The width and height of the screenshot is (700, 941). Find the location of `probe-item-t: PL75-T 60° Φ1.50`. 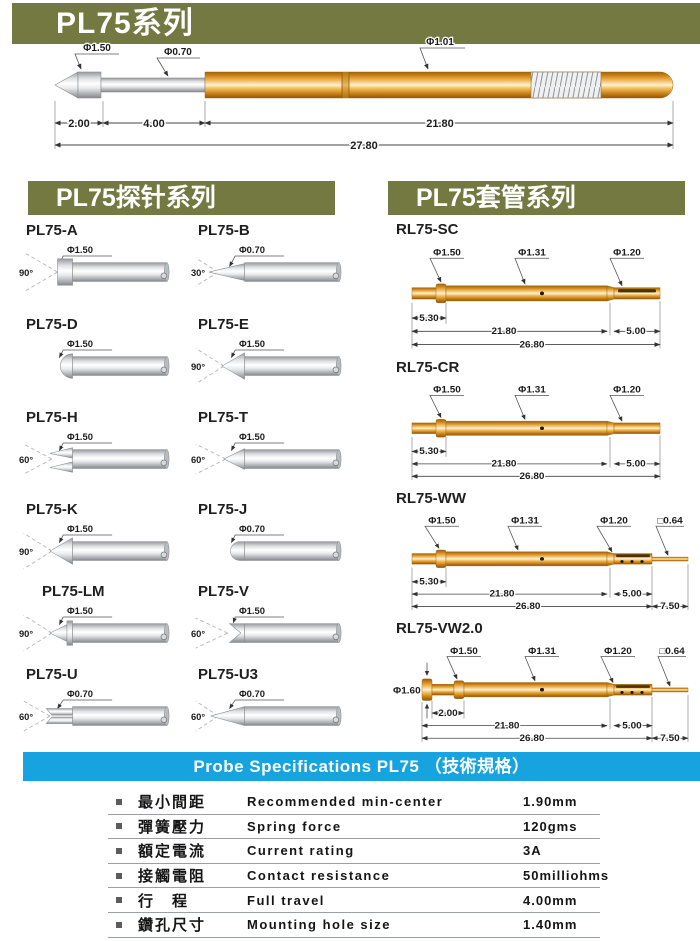

probe-item-t: PL75-T 60° Φ1.50 is located at coordinates (270, 451).